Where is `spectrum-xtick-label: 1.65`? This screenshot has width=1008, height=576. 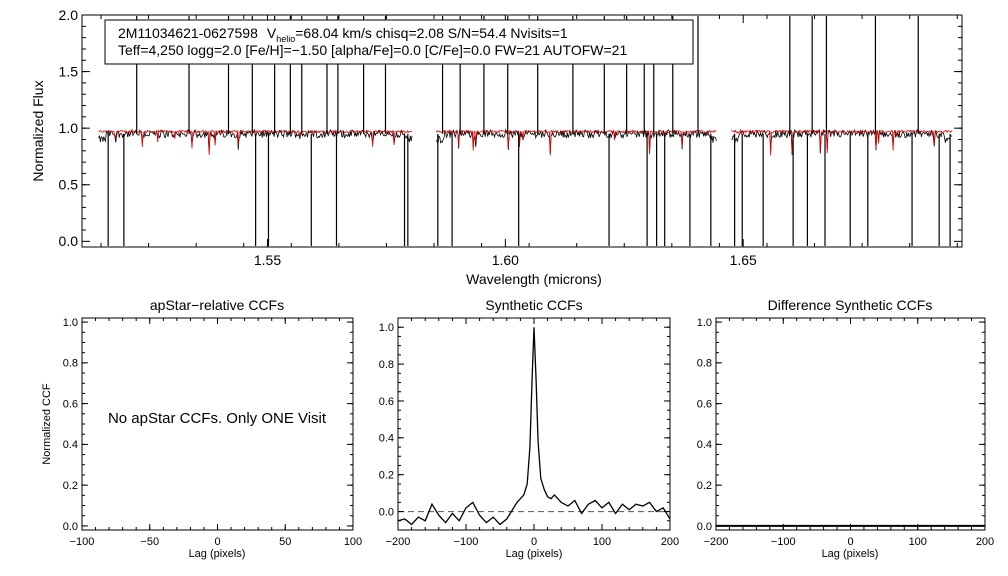
spectrum-xtick-label: 1.65 is located at coordinates (743, 260).